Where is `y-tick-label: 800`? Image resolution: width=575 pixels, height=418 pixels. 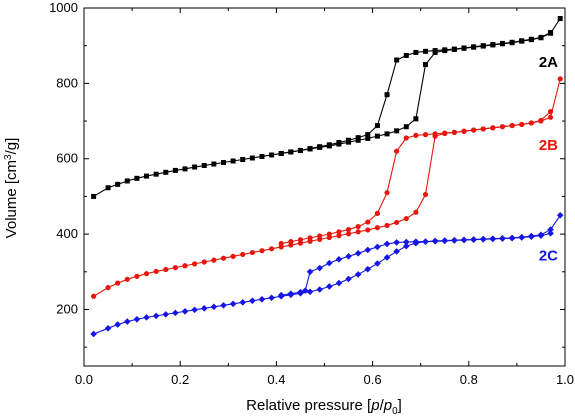
y-tick-label: 800 is located at coordinates (67, 82).